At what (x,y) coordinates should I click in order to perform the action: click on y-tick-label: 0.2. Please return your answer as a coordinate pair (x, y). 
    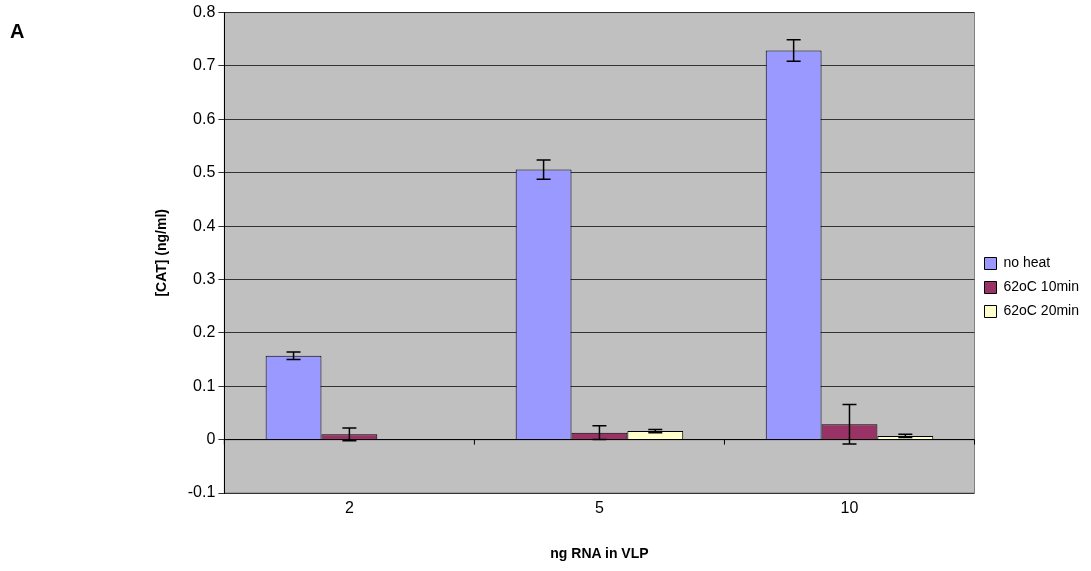
    Looking at the image, I should click on (204, 332).